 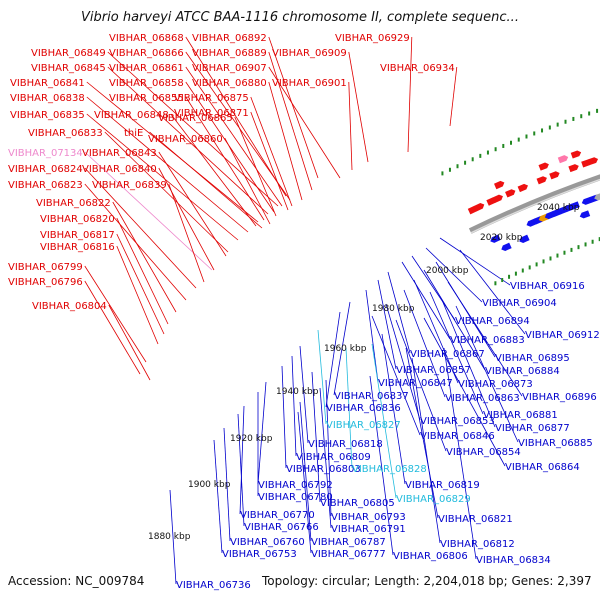 I want to click on gene-label: VIBHAR_06864, so click(x=542, y=467).